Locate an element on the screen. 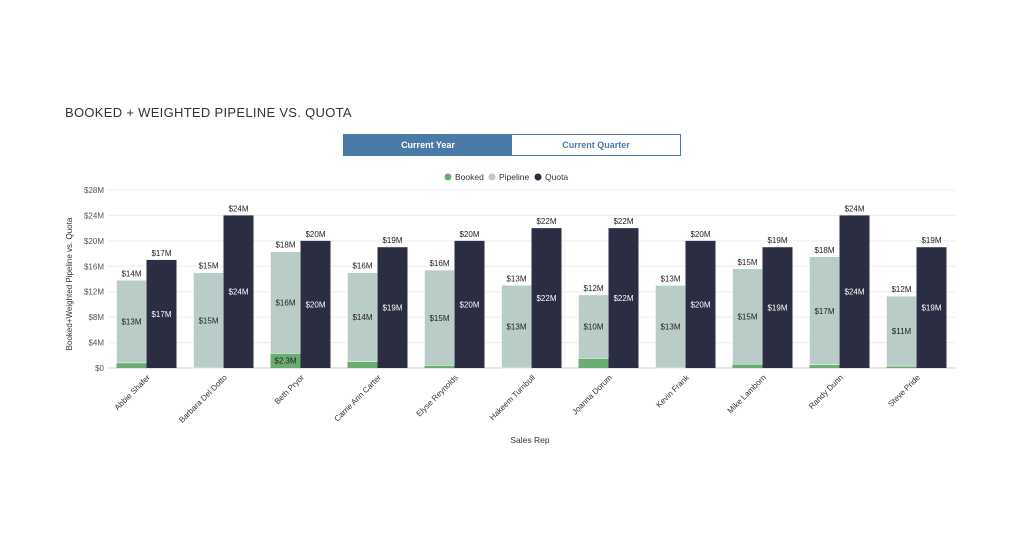 This screenshot has height=536, width=1024. y-tick-label: $12M is located at coordinates (94, 292).